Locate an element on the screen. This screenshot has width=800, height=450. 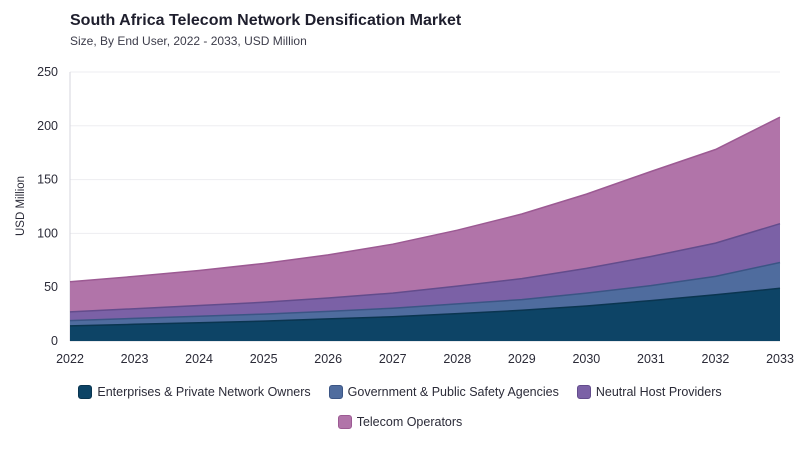
x-tick-label: 2030 is located at coordinates (586, 359).